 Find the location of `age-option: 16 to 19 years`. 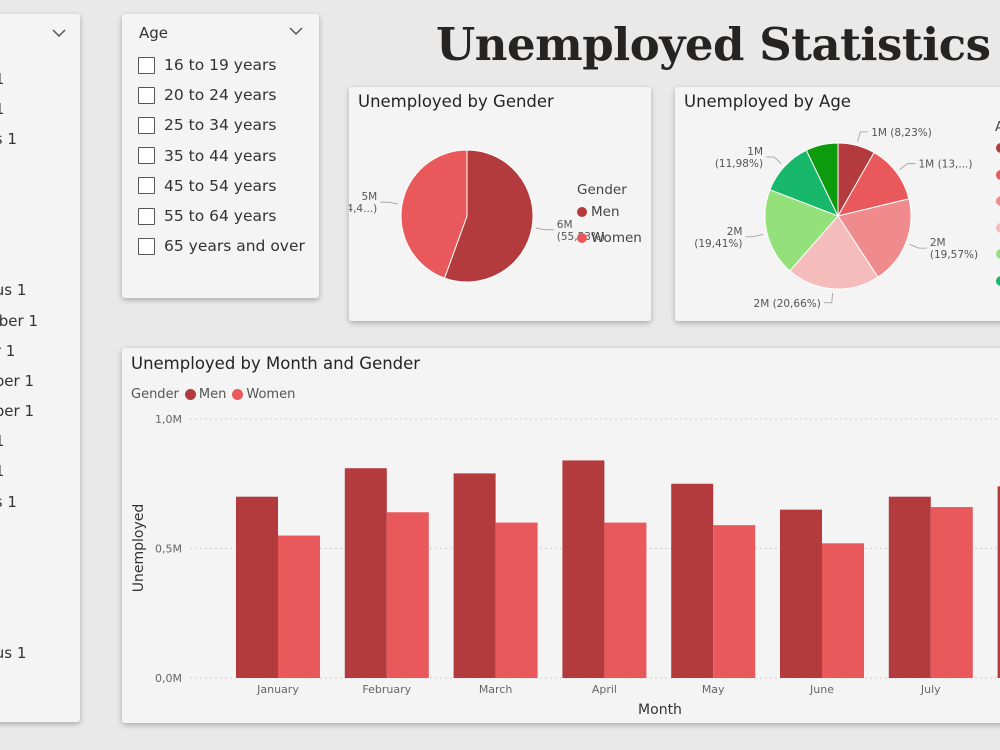

age-option: 16 to 19 years is located at coordinates (221, 65).